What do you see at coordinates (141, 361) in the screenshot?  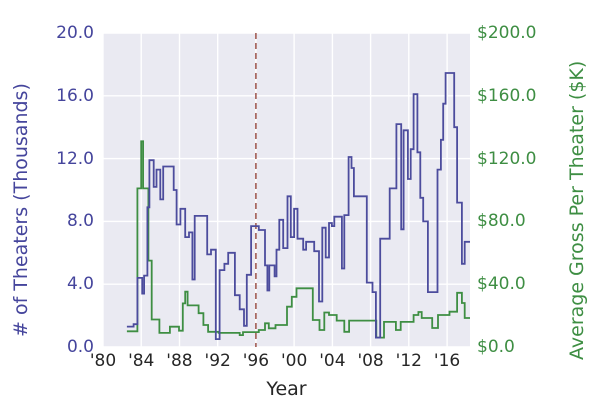 I see `x-tick-label: '84` at bounding box center [141, 361].